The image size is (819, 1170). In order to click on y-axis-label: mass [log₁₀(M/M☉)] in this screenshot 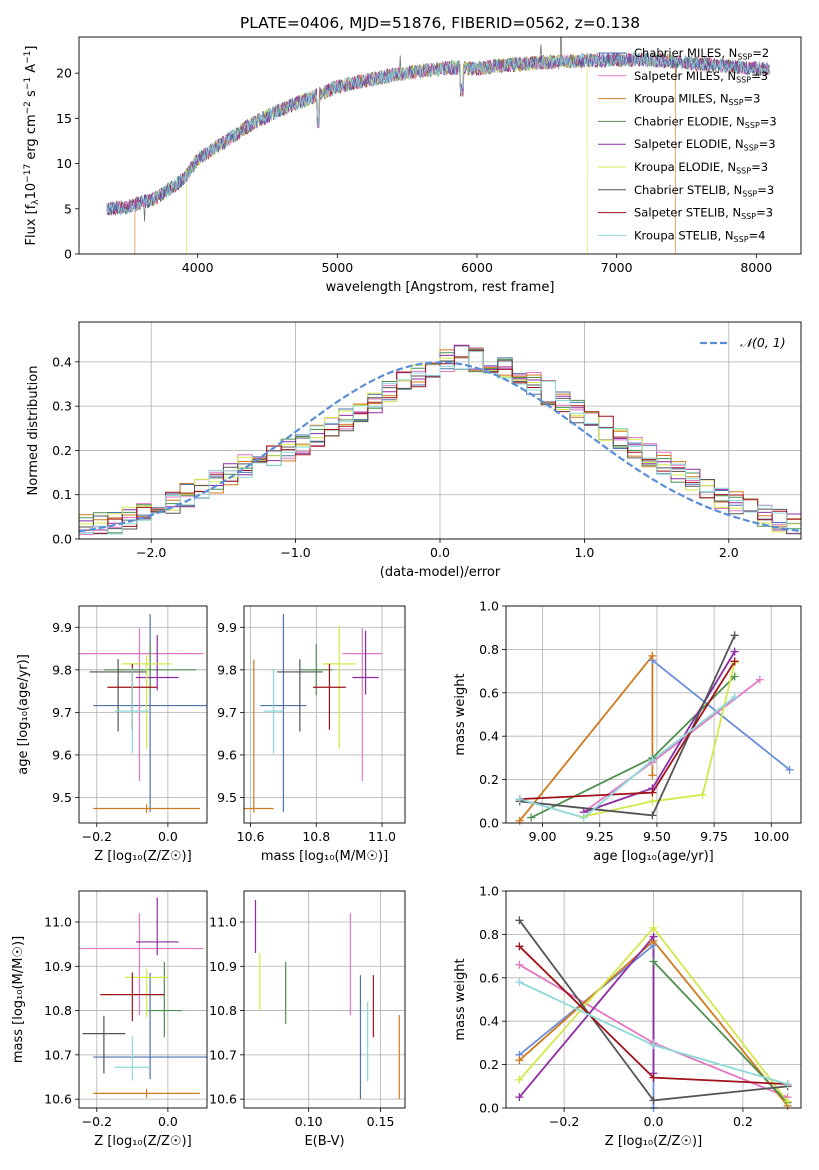, I will do `click(18, 999)`.